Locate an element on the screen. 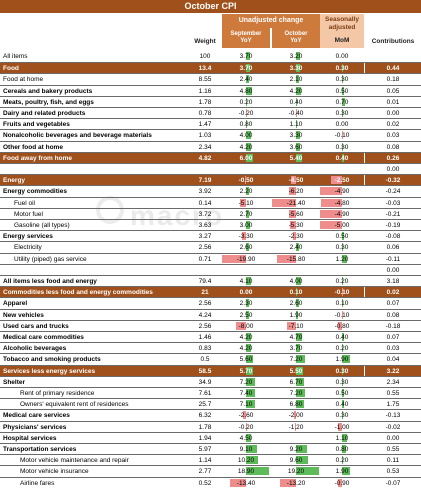 Image resolution: width=421 pixels, height=501 pixels. sep-value: -3.30 is located at coordinates (246, 237).